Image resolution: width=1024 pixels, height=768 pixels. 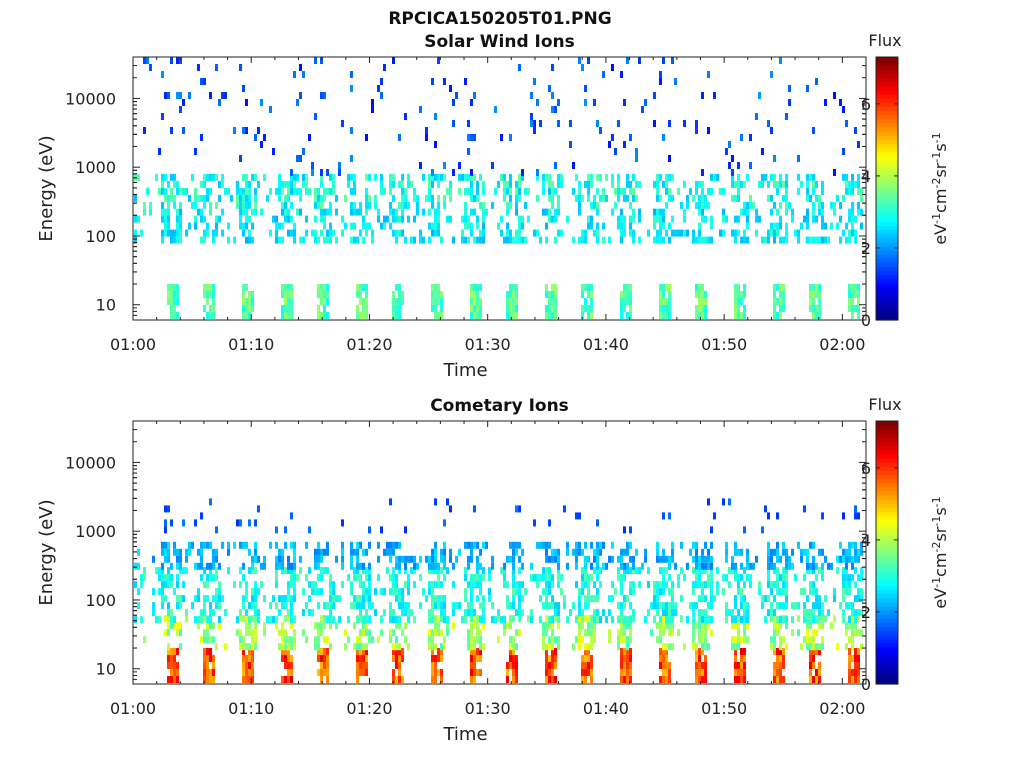 I want to click on x-tick-label: 01:00, so click(x=133, y=344).